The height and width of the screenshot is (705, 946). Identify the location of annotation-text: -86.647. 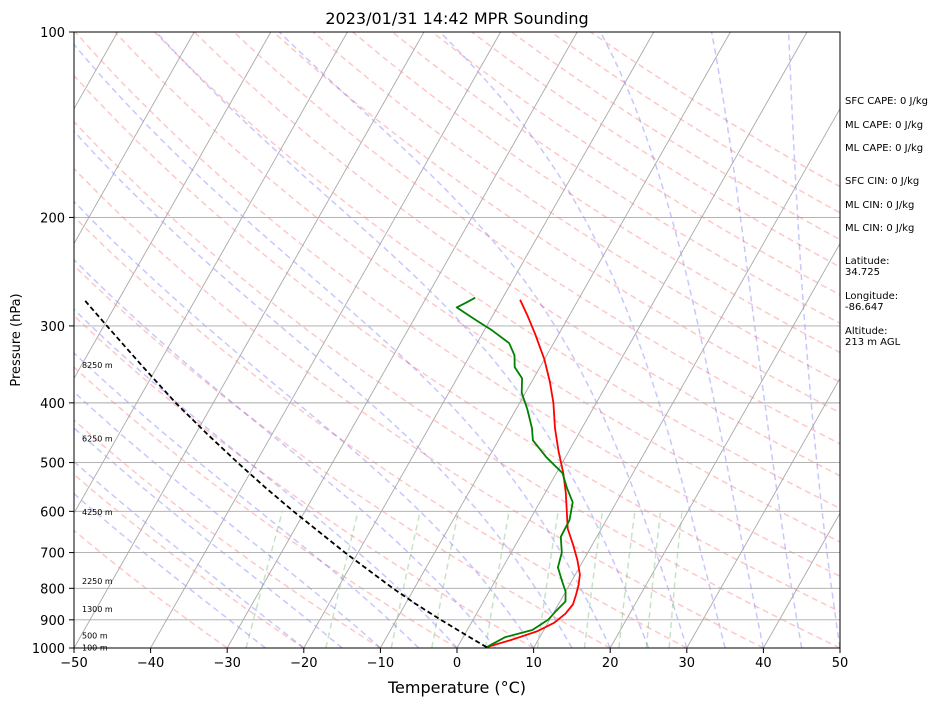
(864, 307).